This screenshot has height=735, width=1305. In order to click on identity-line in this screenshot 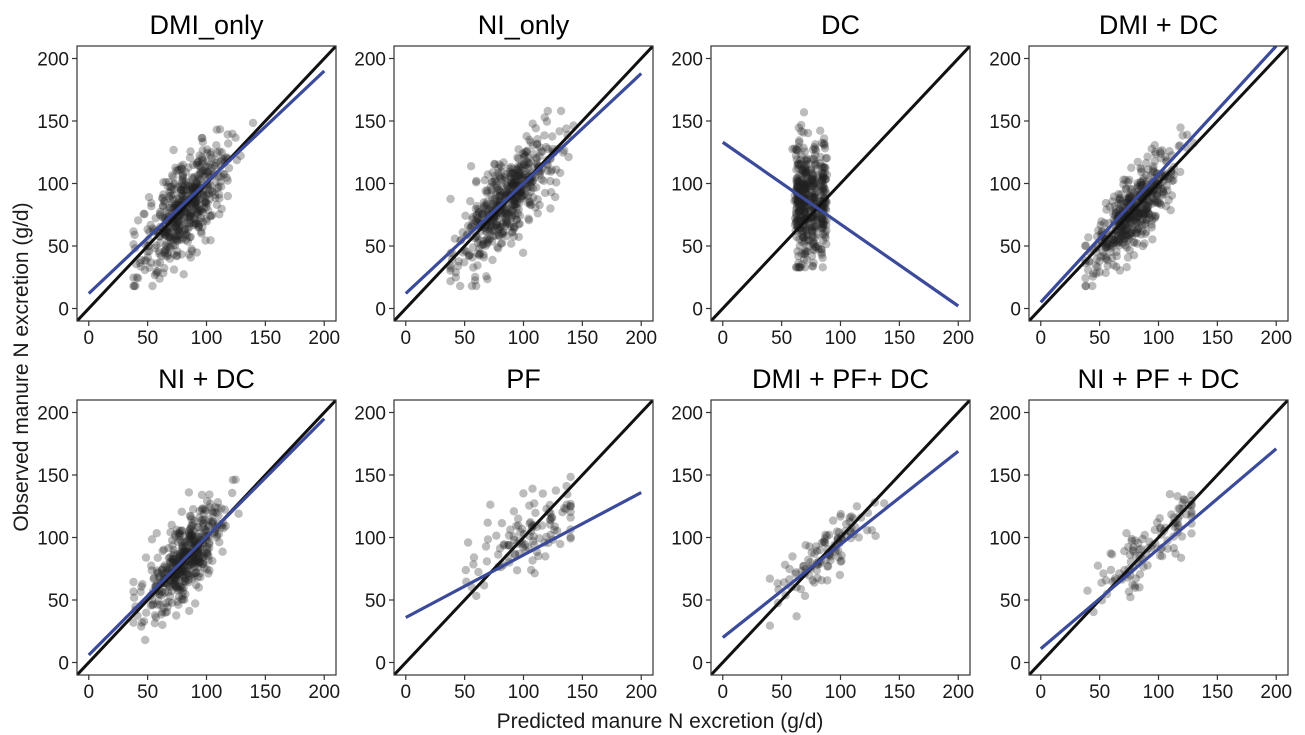, I will do `click(840, 537)`.